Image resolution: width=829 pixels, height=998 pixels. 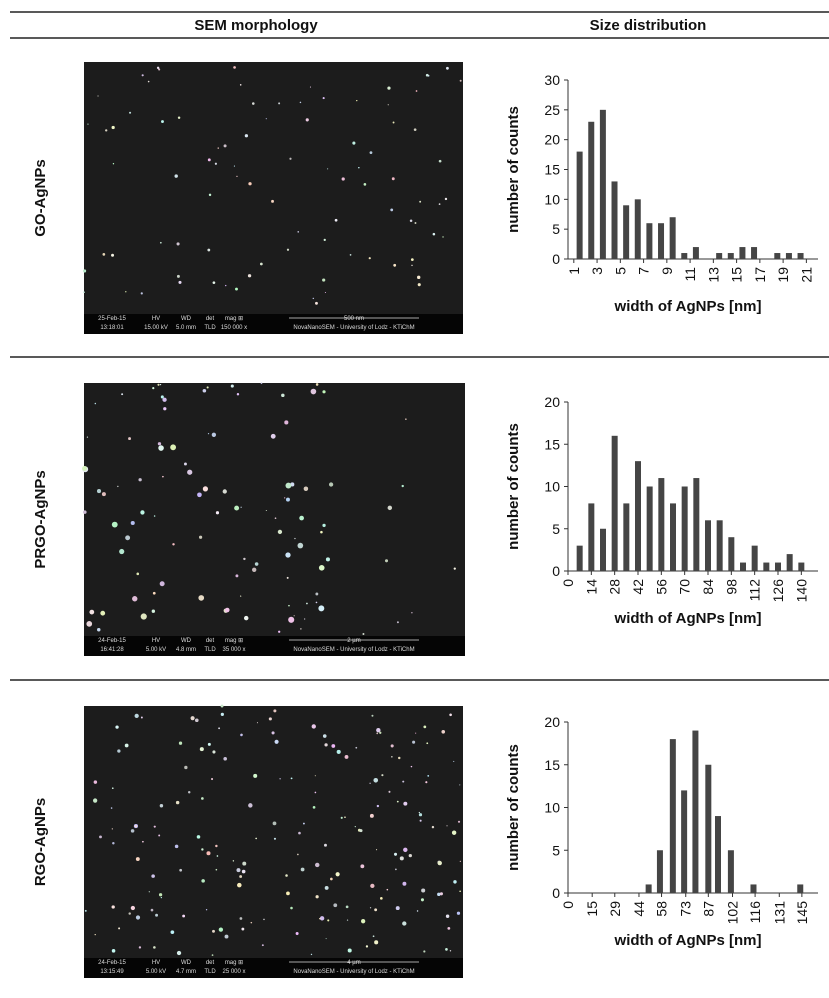 What do you see at coordinates (233, 650) in the screenshot?
I see `sem-info: 35 000 x` at bounding box center [233, 650].